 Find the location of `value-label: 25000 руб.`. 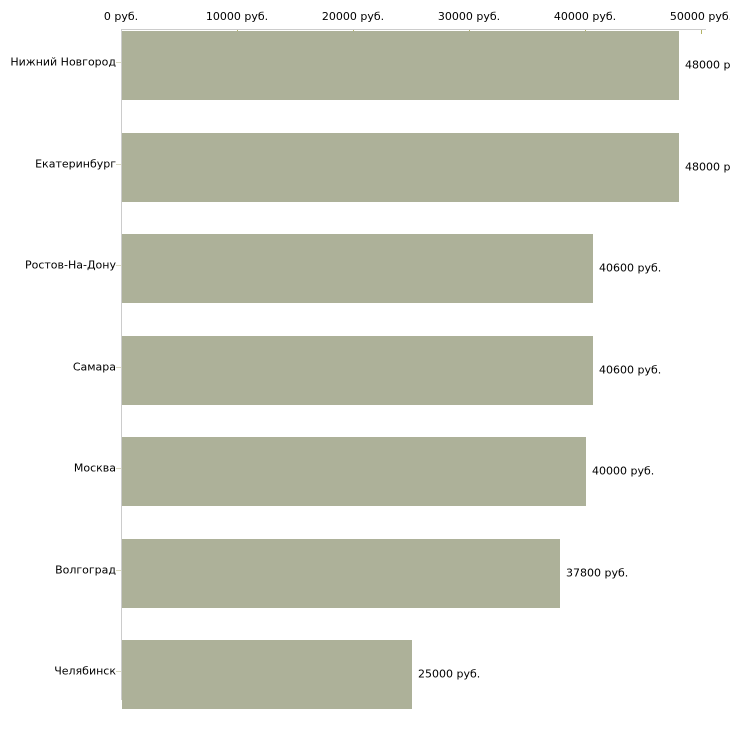

value-label: 25000 руб. is located at coordinates (449, 674).